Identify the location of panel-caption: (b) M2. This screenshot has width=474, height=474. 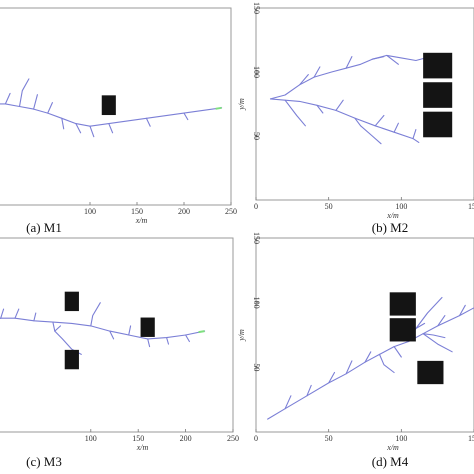
(390, 227).